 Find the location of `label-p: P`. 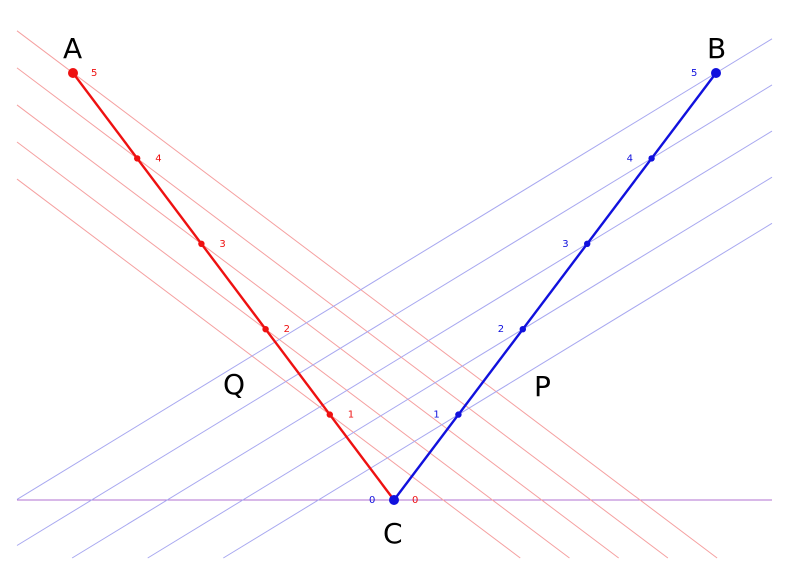

label-p: P is located at coordinates (542, 386).